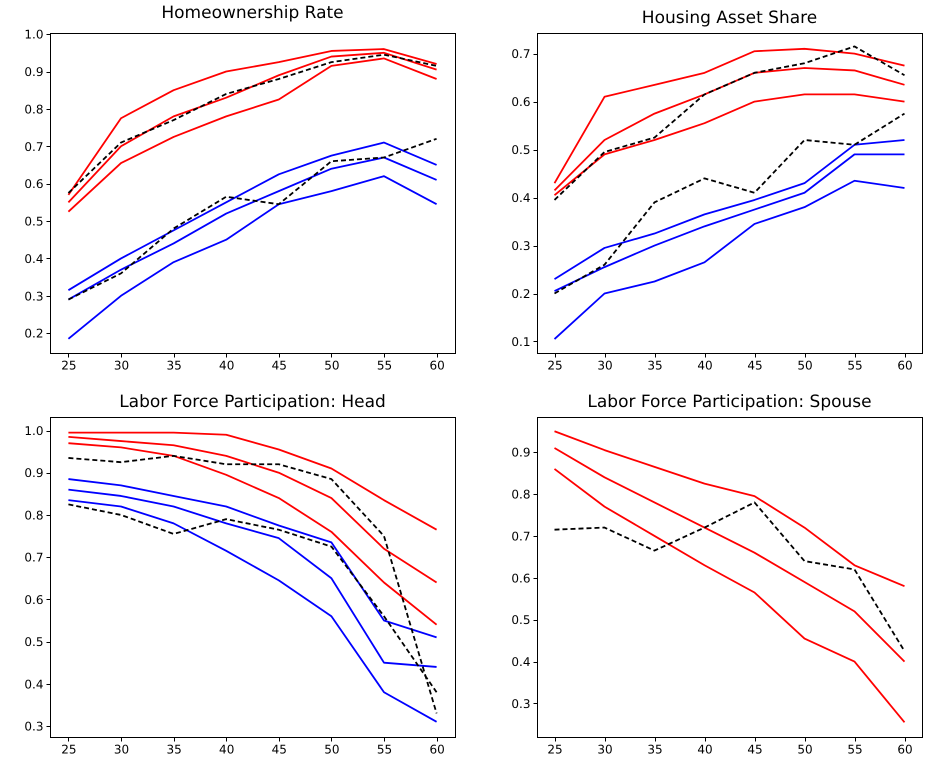 The image size is (937, 770). Describe the element at coordinates (729, 402) in the screenshot. I see `chart-title: Labor Force Participation: Spouse` at that location.